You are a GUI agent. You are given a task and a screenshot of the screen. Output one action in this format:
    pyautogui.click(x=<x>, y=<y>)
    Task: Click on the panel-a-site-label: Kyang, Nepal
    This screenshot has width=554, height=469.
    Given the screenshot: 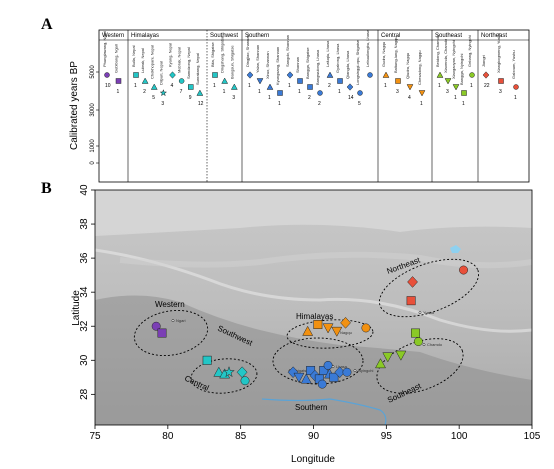 What is the action you would take?
    pyautogui.click(x=170, y=55)
    